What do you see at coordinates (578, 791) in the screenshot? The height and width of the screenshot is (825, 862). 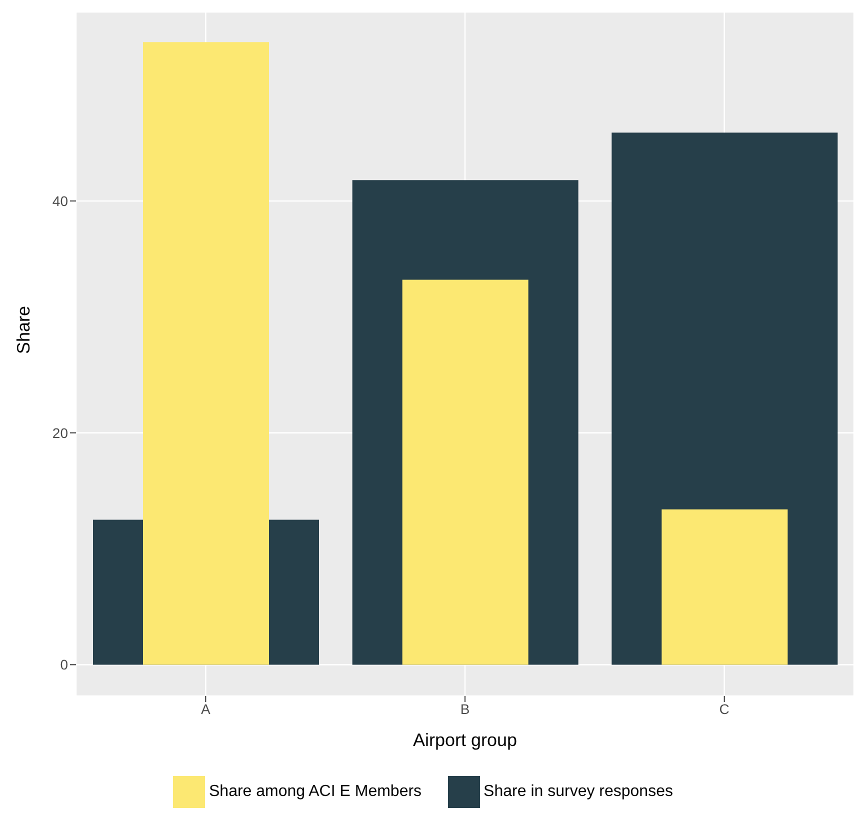 I see `legend-label: Share in survey responses` at bounding box center [578, 791].